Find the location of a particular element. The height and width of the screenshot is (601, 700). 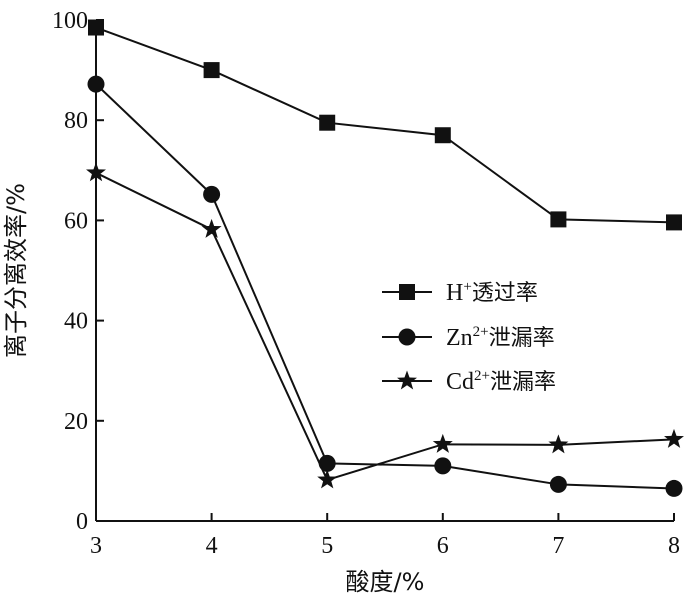

y-tick-label: 20 is located at coordinates (76, 422).